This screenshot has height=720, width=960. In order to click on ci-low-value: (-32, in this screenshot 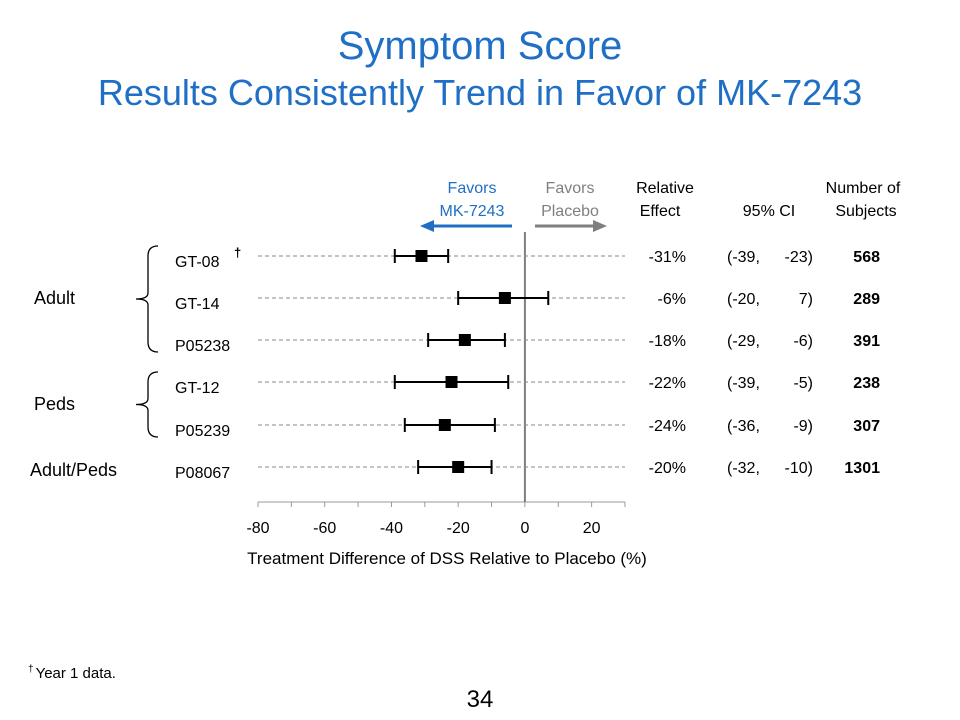, I will do `click(743, 468)`.